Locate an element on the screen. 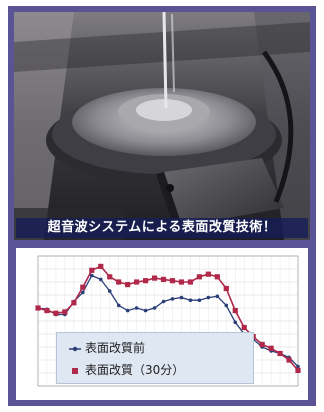  legend-item-before: 表面改質前 is located at coordinates (107, 348).